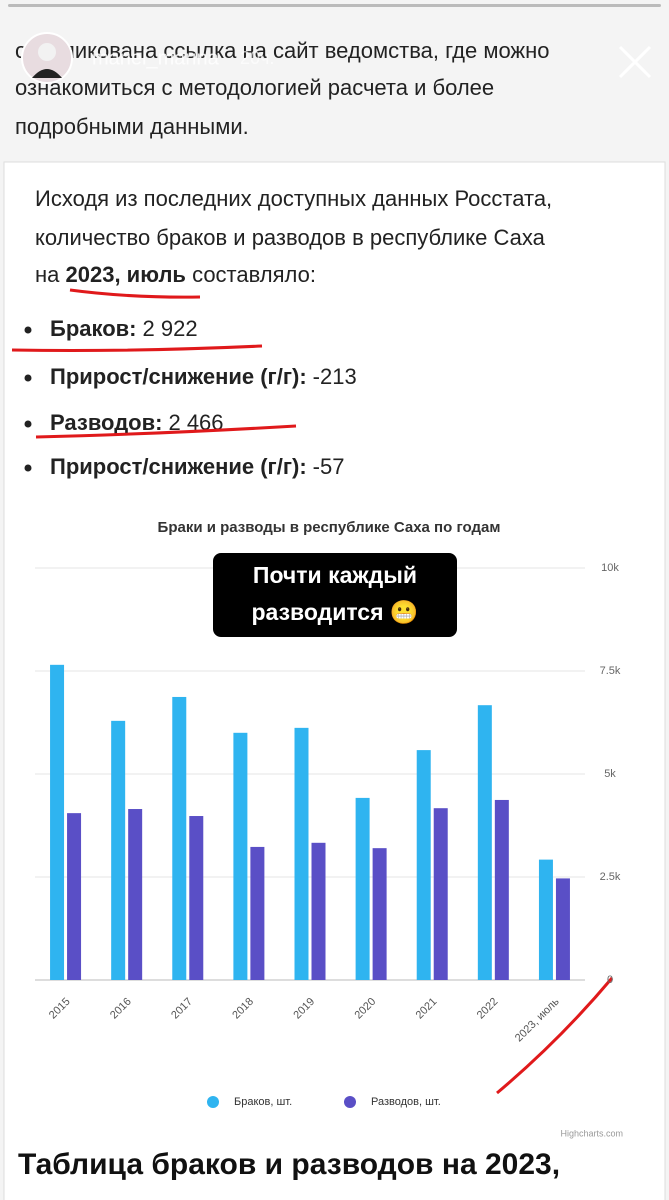 The width and height of the screenshot is (669, 1200). I want to click on list-item: Разводов: 2 466, so click(137, 422).